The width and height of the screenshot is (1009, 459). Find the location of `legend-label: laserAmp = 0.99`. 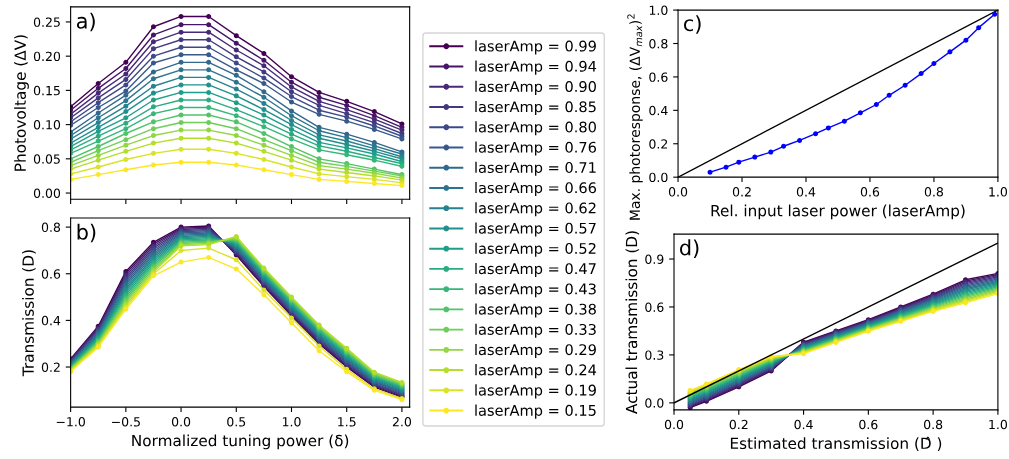

legend-label: laserAmp = 0.99 is located at coordinates (535, 47).